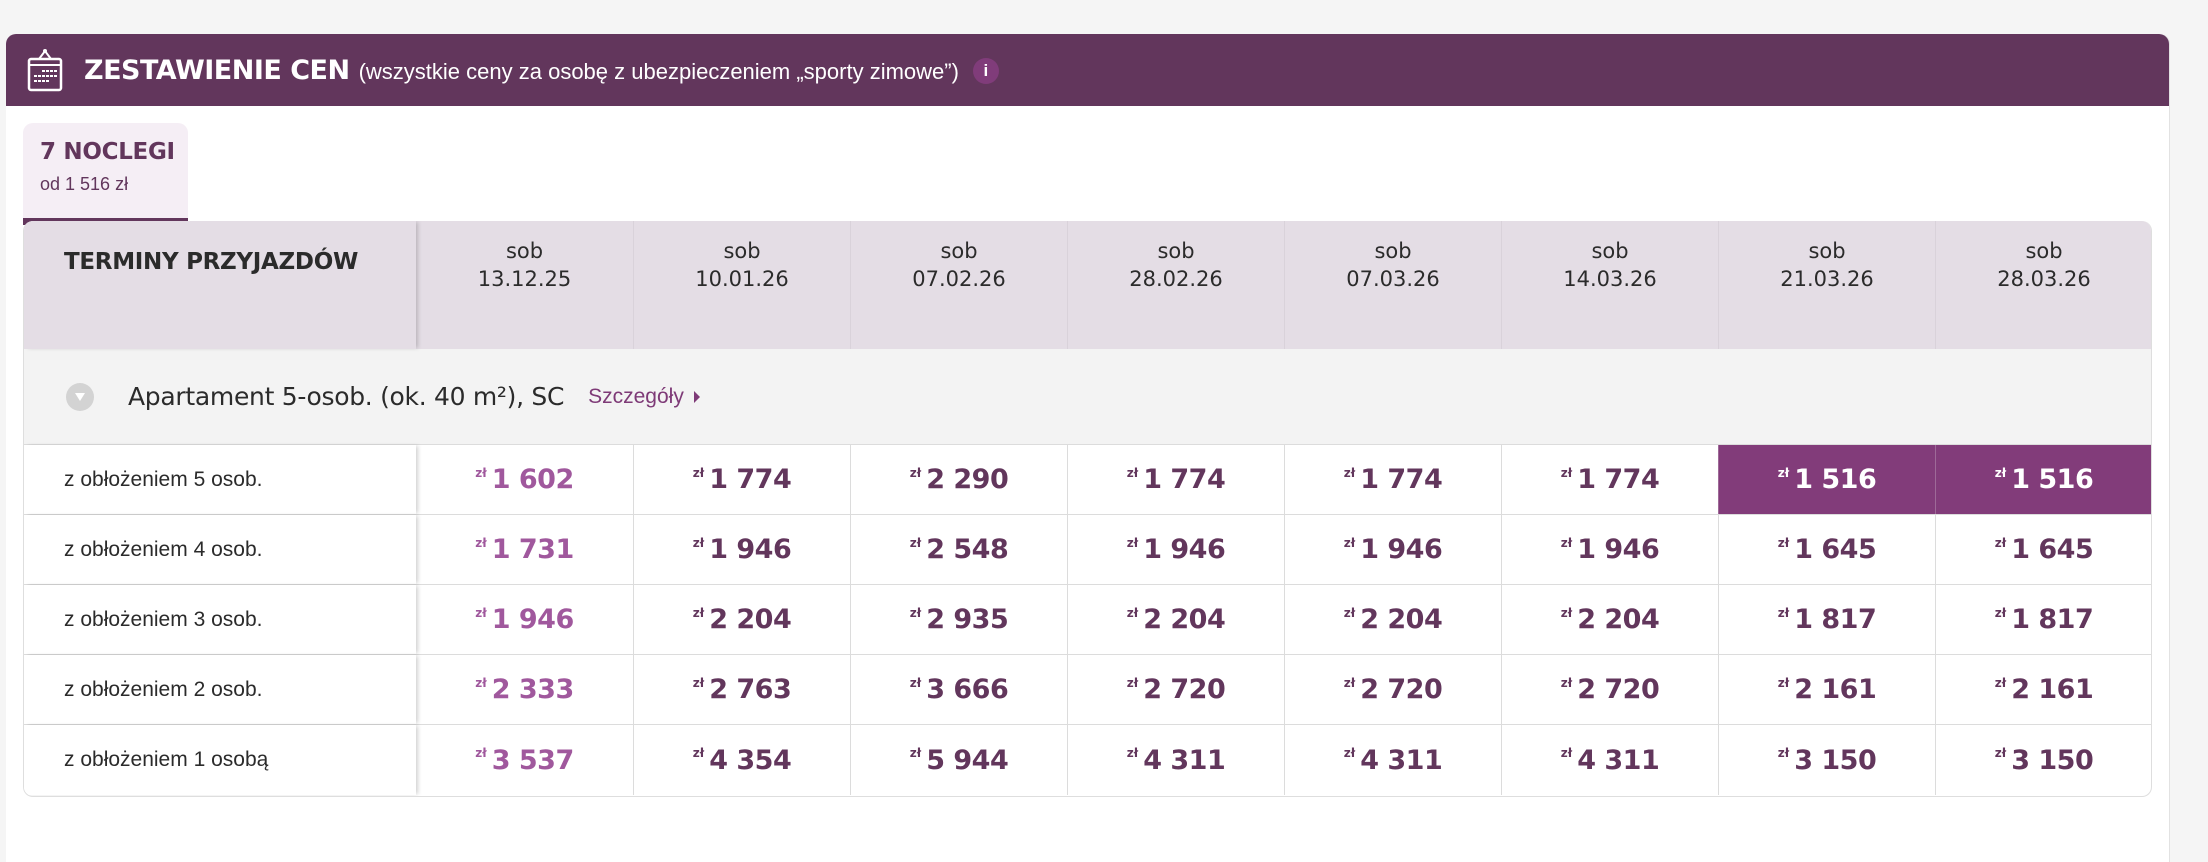  What do you see at coordinates (959, 279) in the screenshot?
I see `arrival-date: 07.02.26` at bounding box center [959, 279].